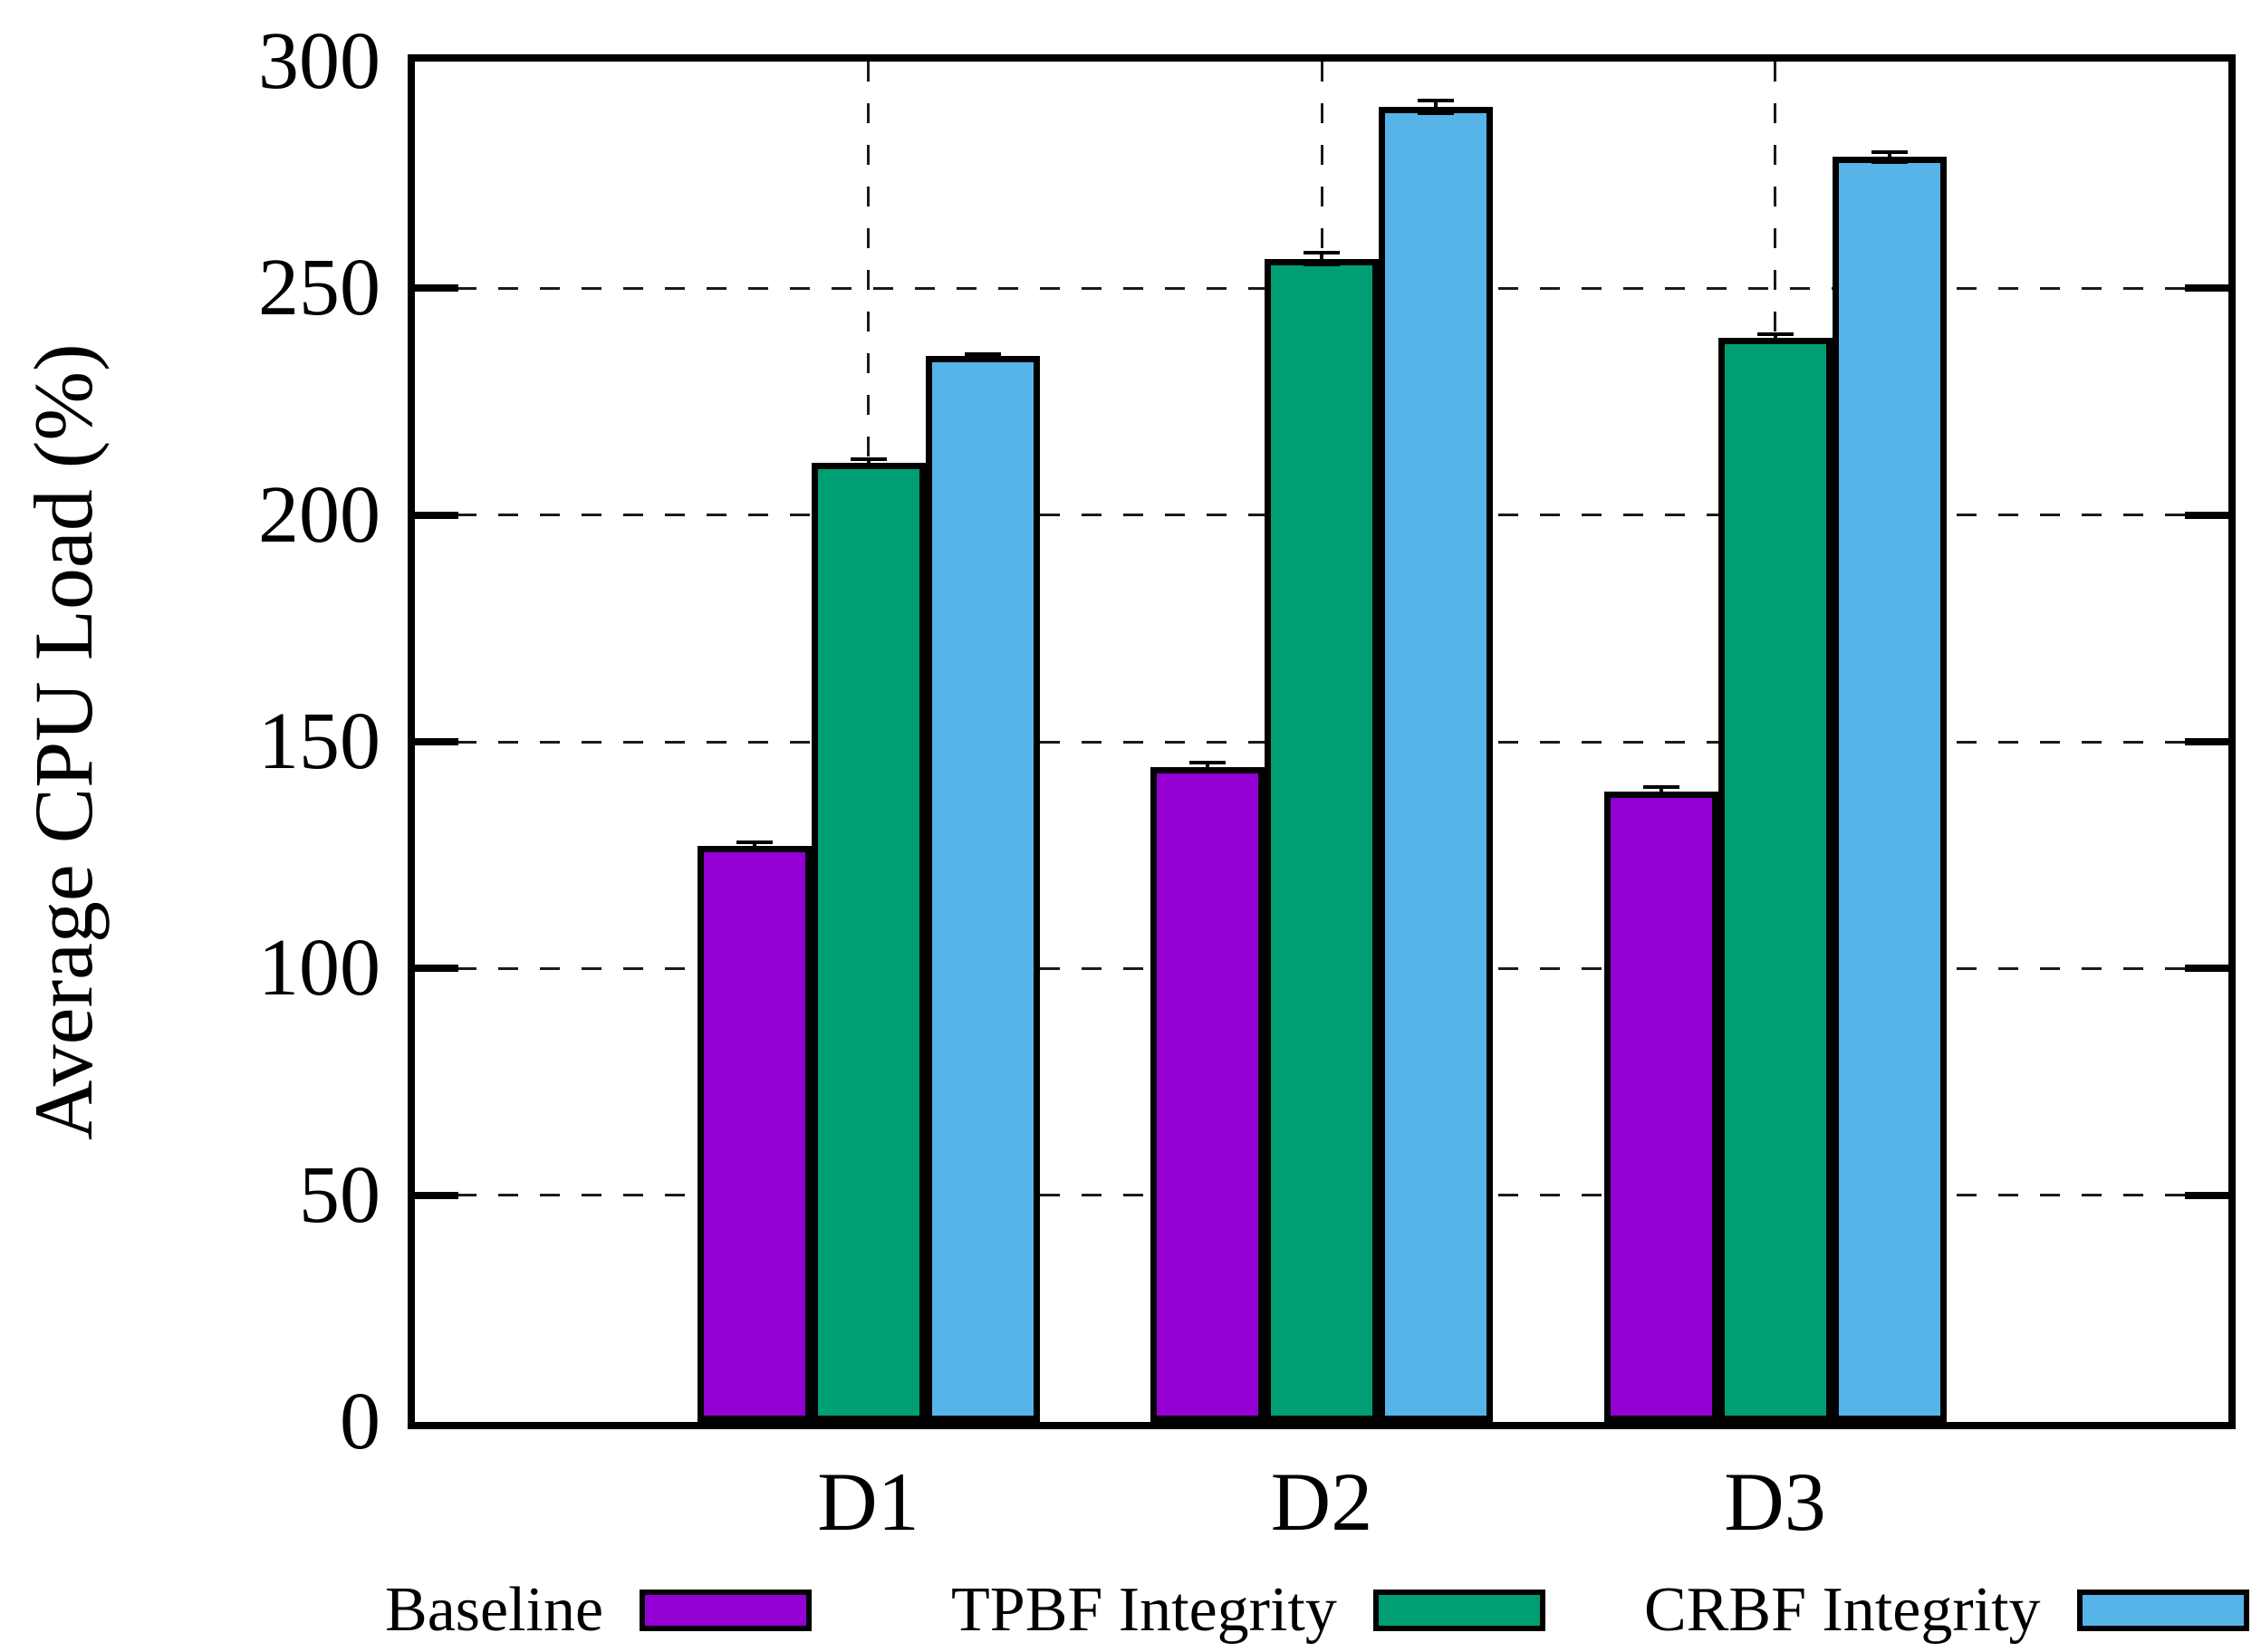  What do you see at coordinates (1321, 1501) in the screenshot?
I see `x-tick-label-d2: D2` at bounding box center [1321, 1501].